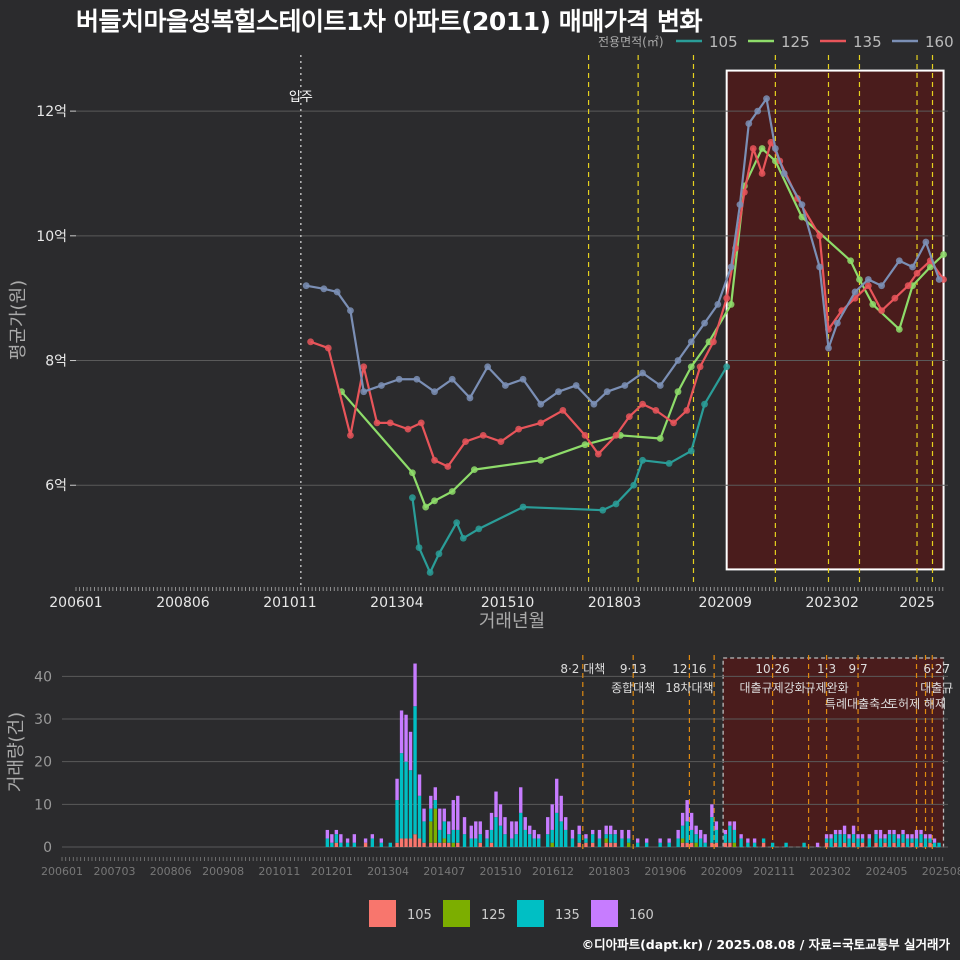  What do you see at coordinates (183, 603) in the screenshot?
I see `x-tick-label: 200806` at bounding box center [183, 603].